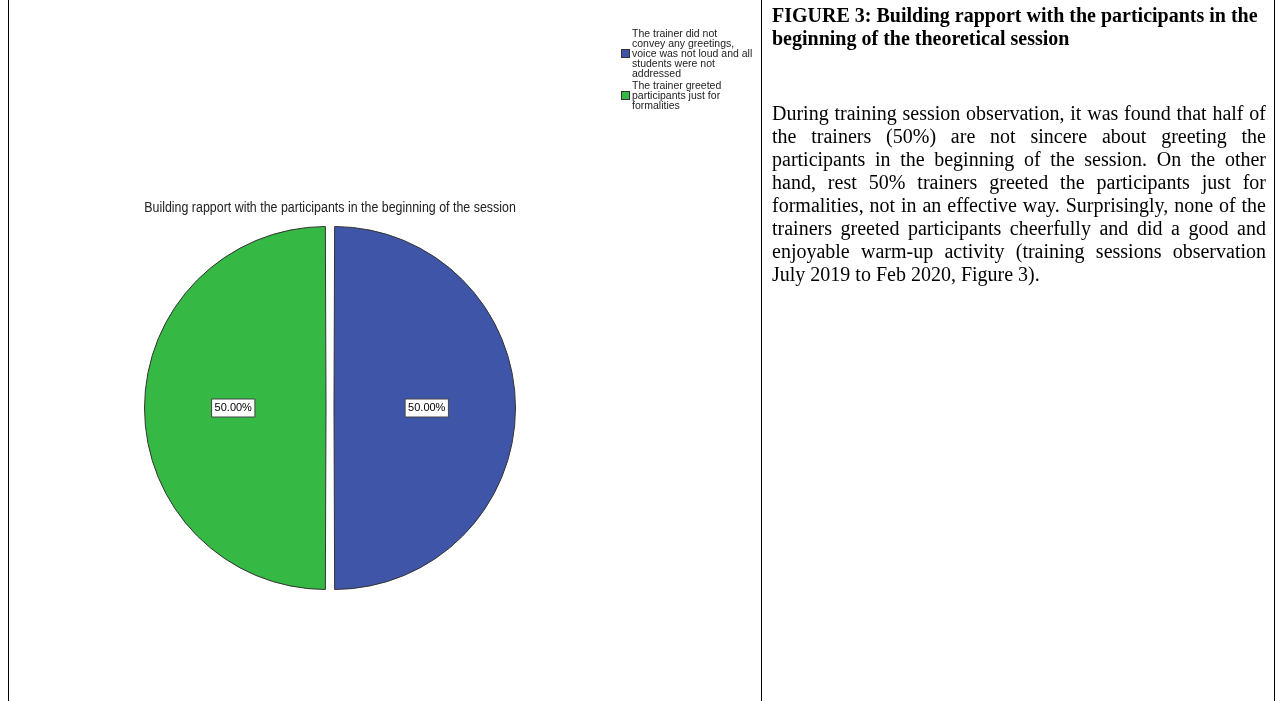 This screenshot has height=701, width=1283. Describe the element at coordinates (1019, 194) in the screenshot. I see `text: During training session observation, it was found that half of the trainers (50%) are not sincere about greeting the participants in the beginning of the session. On the other hand, rest 50% trainers greeted the participants just for formalities, not in an effective way. Surprisingly, none of the trainers greeted participants cheerfully and did a good and enjoyable warm-up activity (training sessions observation July 2019 to Feb 2020, Figure 3).` at that location.